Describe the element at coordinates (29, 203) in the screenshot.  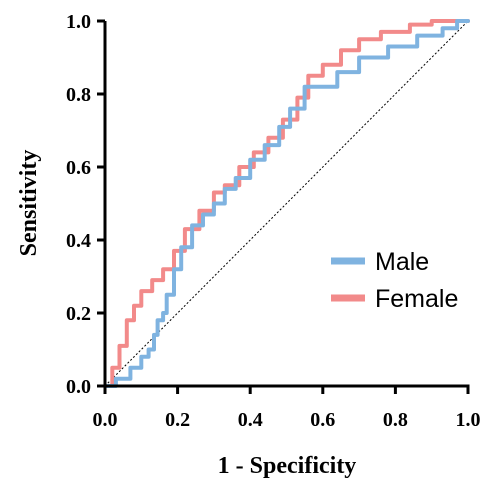
I see `y-axis-title: Sensitivity` at that location.